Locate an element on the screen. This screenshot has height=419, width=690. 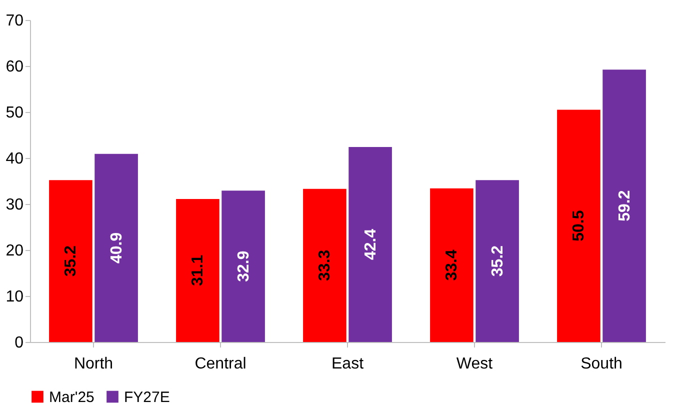
y-tick-label: 0 is located at coordinates (19, 343).